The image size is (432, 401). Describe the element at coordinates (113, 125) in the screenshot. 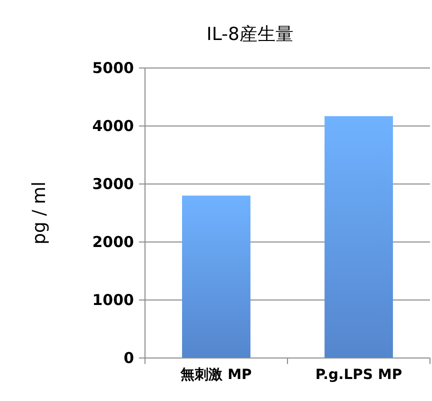

I see `y-tick-label: 4000` at that location.